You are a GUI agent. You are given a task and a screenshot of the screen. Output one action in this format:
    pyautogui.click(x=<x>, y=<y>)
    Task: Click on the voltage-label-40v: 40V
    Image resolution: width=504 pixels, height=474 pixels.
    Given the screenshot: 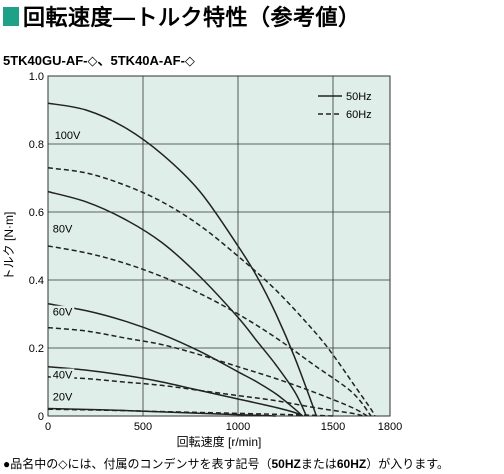 What is the action you would take?
    pyautogui.click(x=63, y=376)
    